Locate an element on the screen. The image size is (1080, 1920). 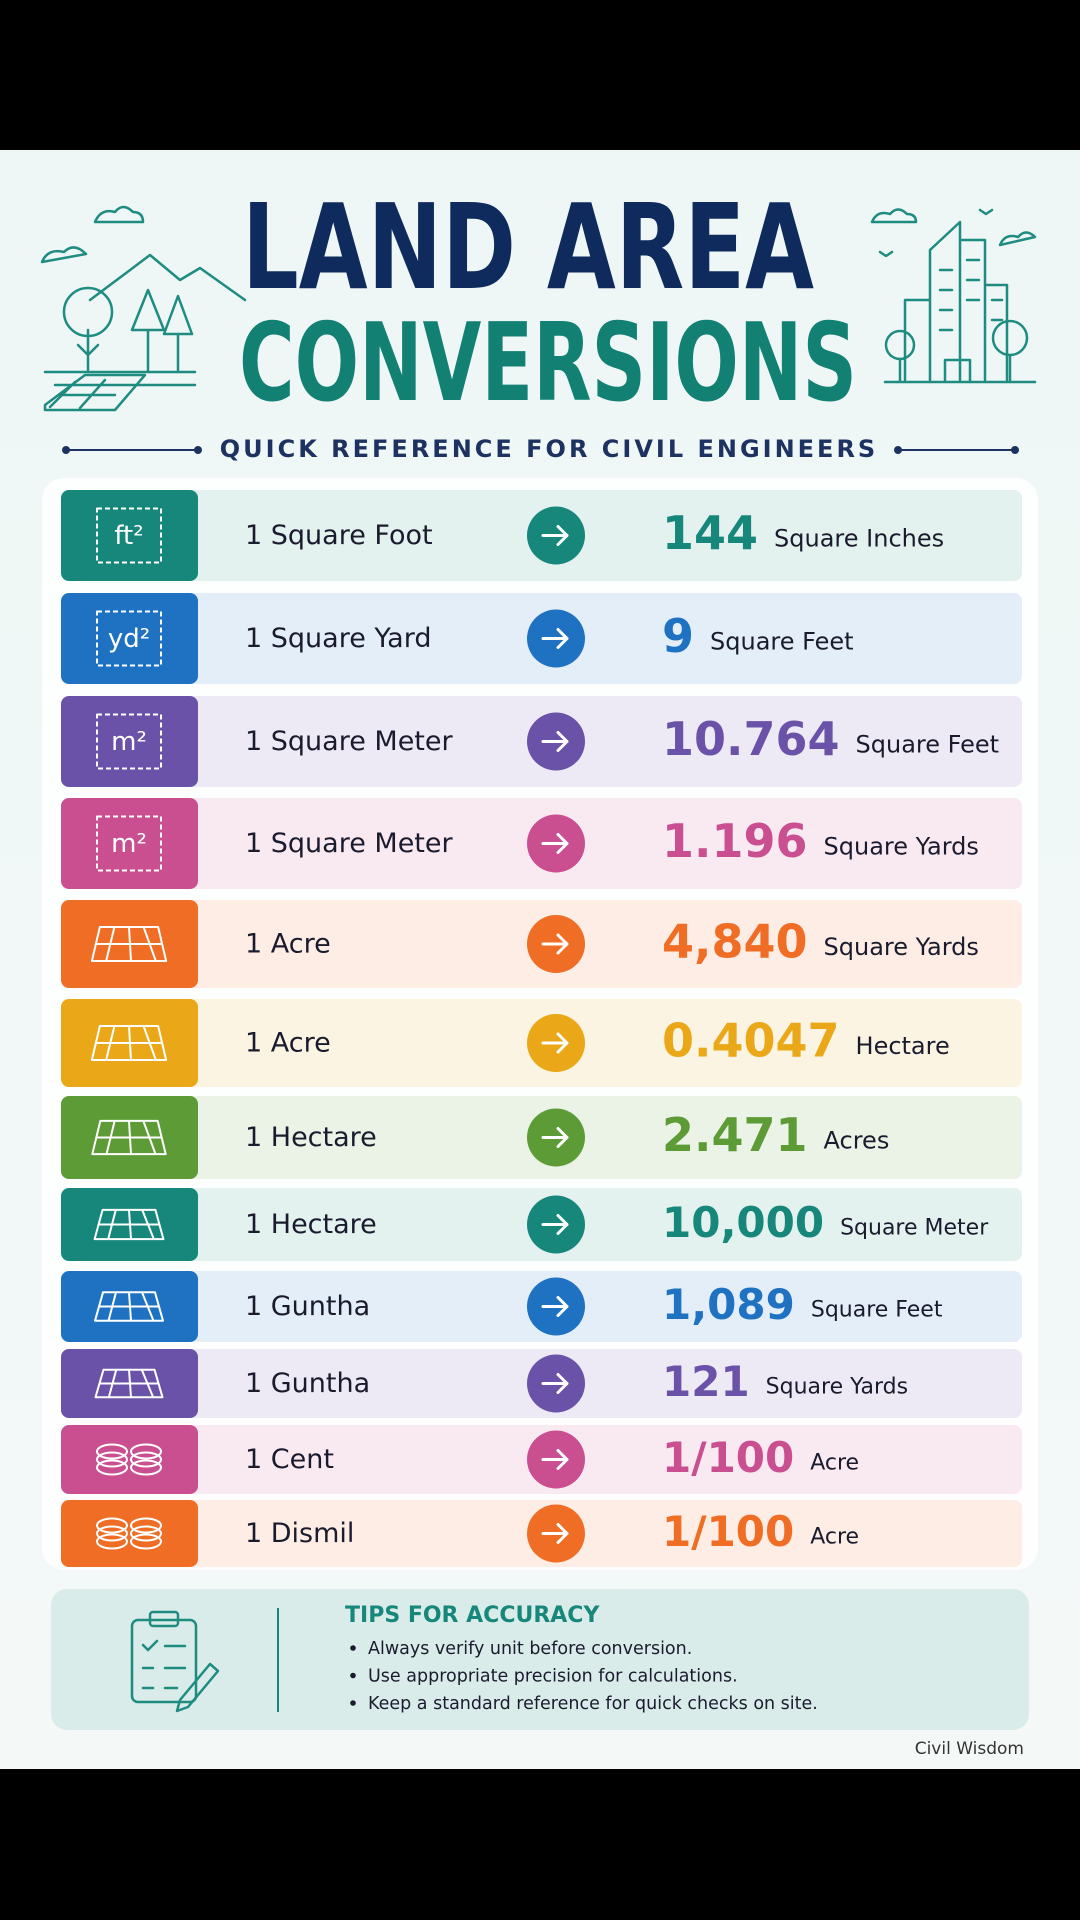
subtitle-rule is located at coordinates (540, 450).